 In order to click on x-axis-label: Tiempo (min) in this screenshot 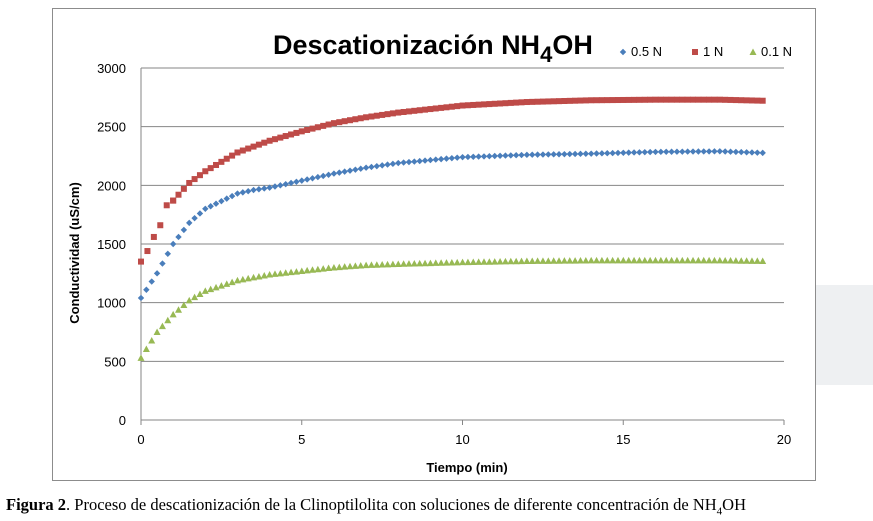, I will do `click(466, 467)`.